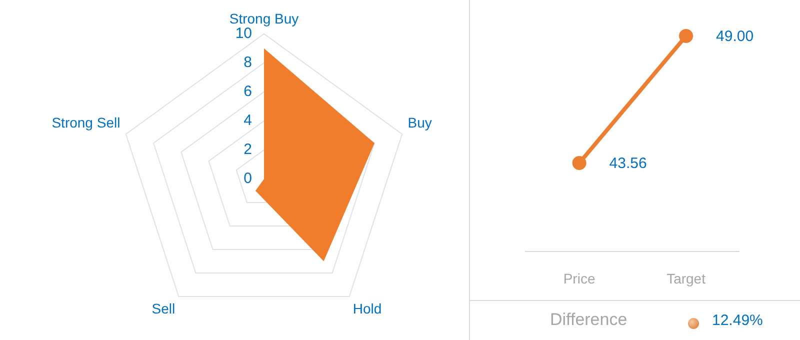 This screenshot has width=800, height=340. I want to click on y-tick-label: 4, so click(248, 121).